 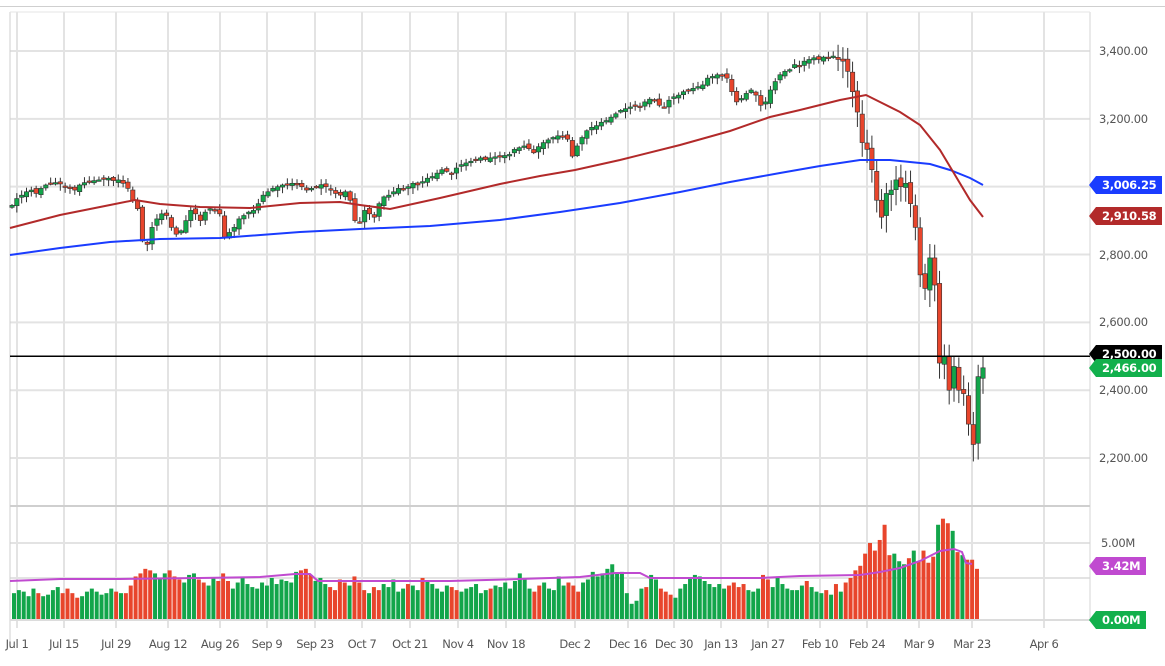 I want to click on date-axis-tick: Feb 24, so click(x=867, y=644).